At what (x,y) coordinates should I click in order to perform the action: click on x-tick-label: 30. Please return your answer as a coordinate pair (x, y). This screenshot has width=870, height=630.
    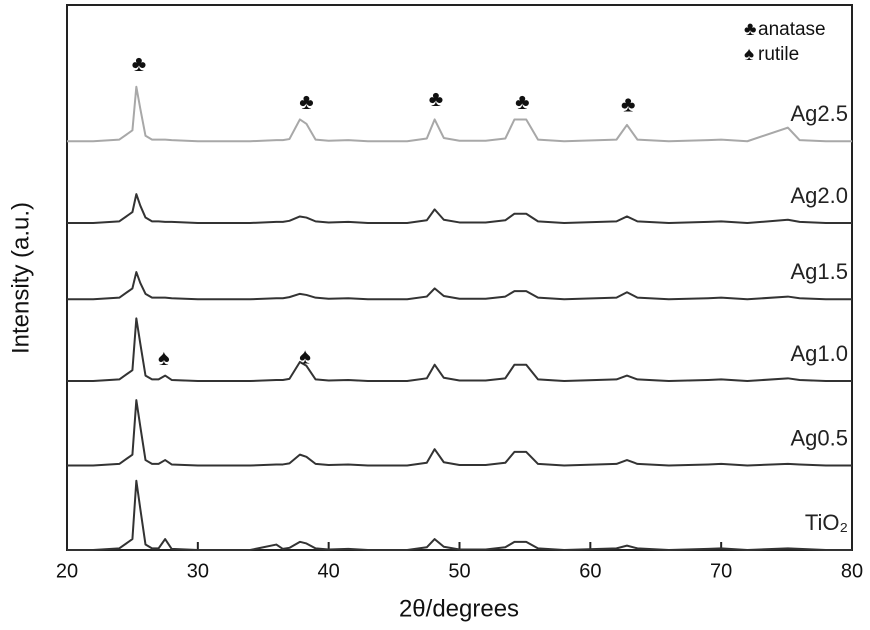
    Looking at the image, I should click on (198, 571).